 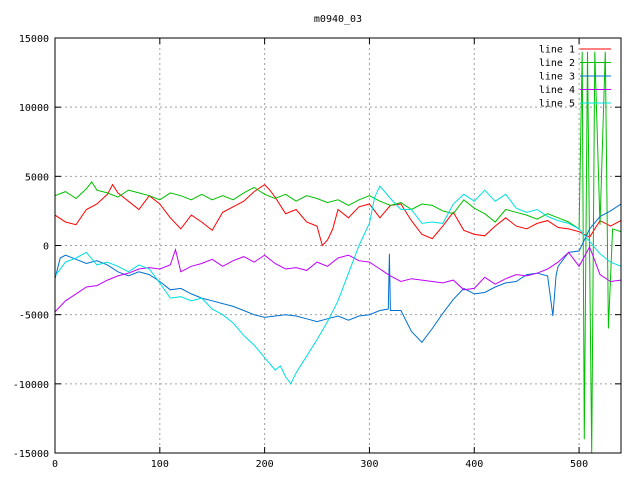 I want to click on chart-title: m0940_03, so click(x=338, y=19).